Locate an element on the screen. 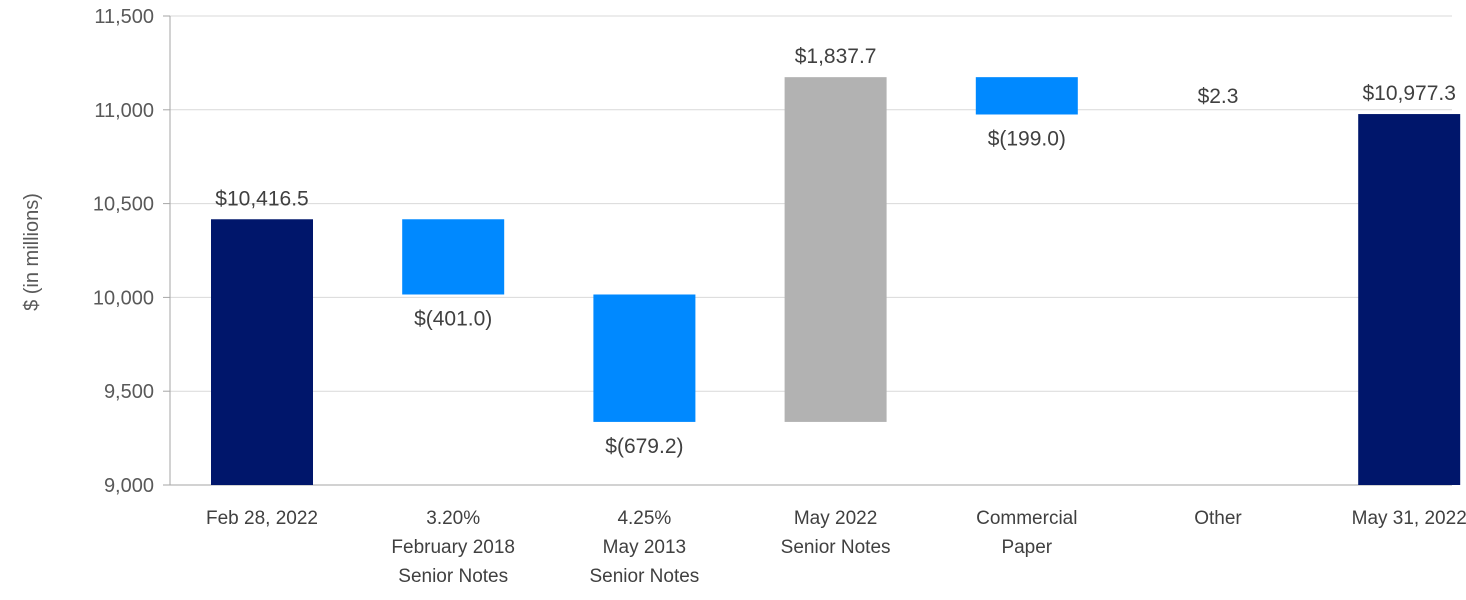 This screenshot has height=600, width=1466. category-label: 3.20% is located at coordinates (453, 518).